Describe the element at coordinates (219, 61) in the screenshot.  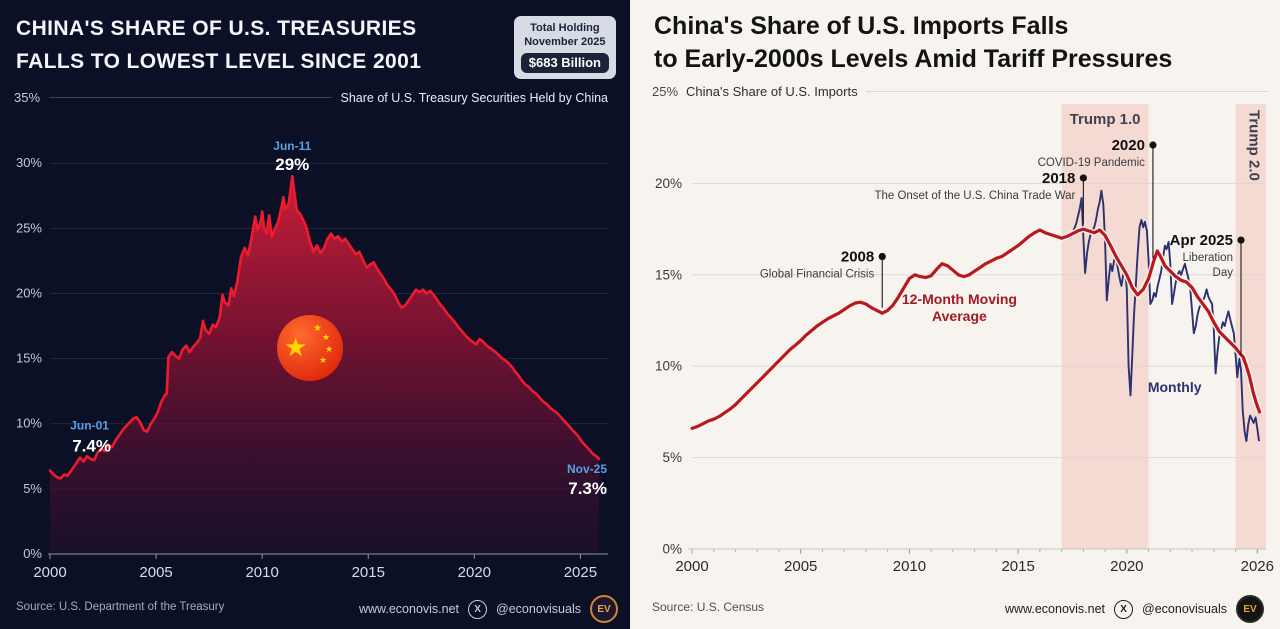
I see `left-title-line2: FALLS TO LOWEST LEVEL SINCE 2001` at that location.